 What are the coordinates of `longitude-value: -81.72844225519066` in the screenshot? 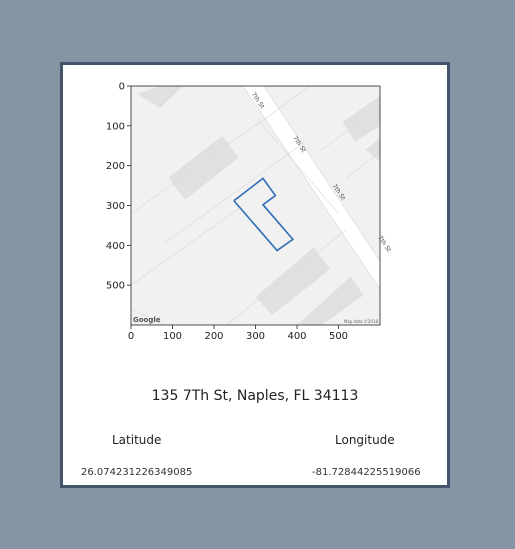 It's located at (366, 472).